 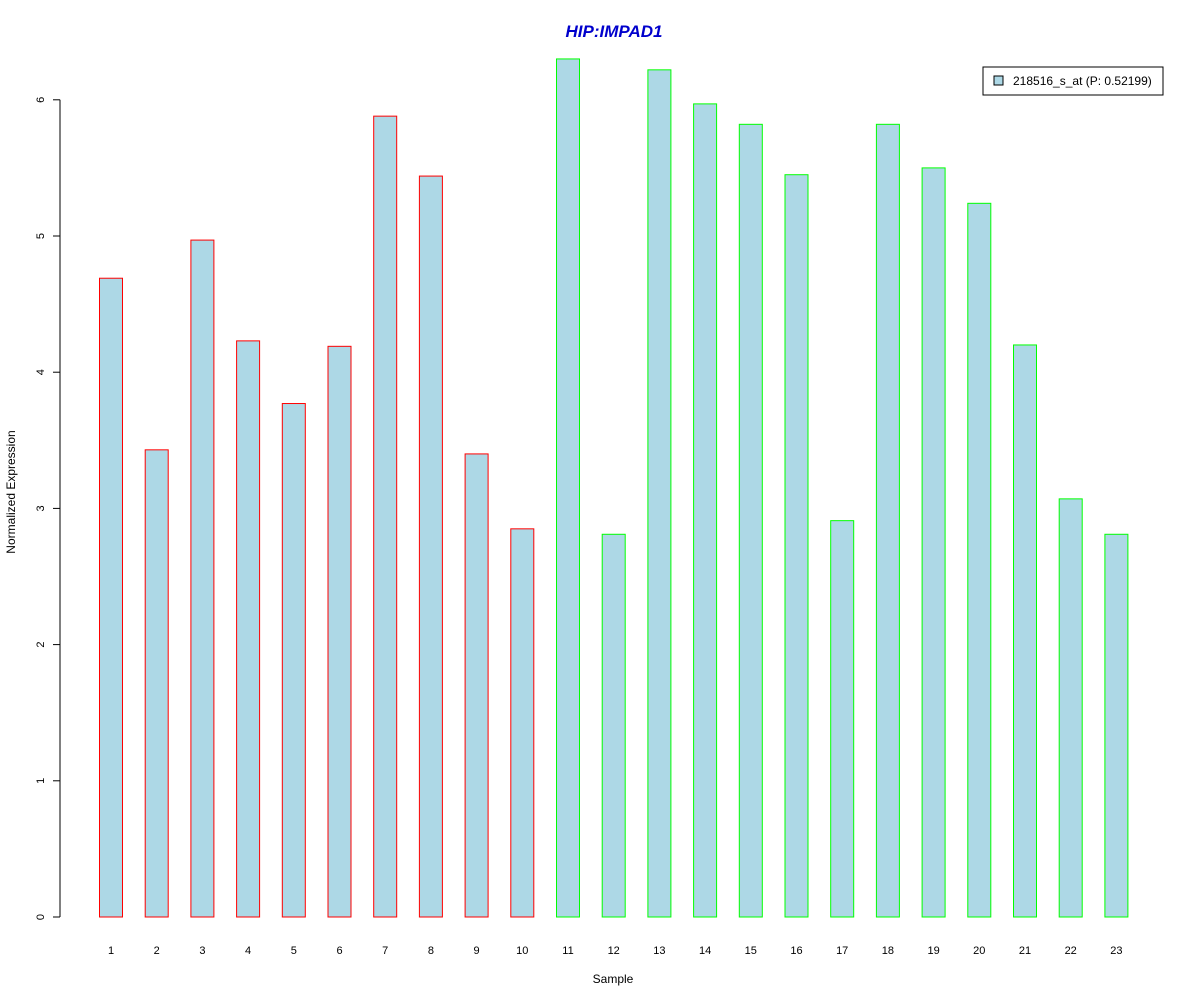 I want to click on x-tick-labels: 1 2 3 4 5 6 7 8 9 10 11 12 13 14 15 16 17 18 19 20 21 22 23, so click(x=615, y=951).